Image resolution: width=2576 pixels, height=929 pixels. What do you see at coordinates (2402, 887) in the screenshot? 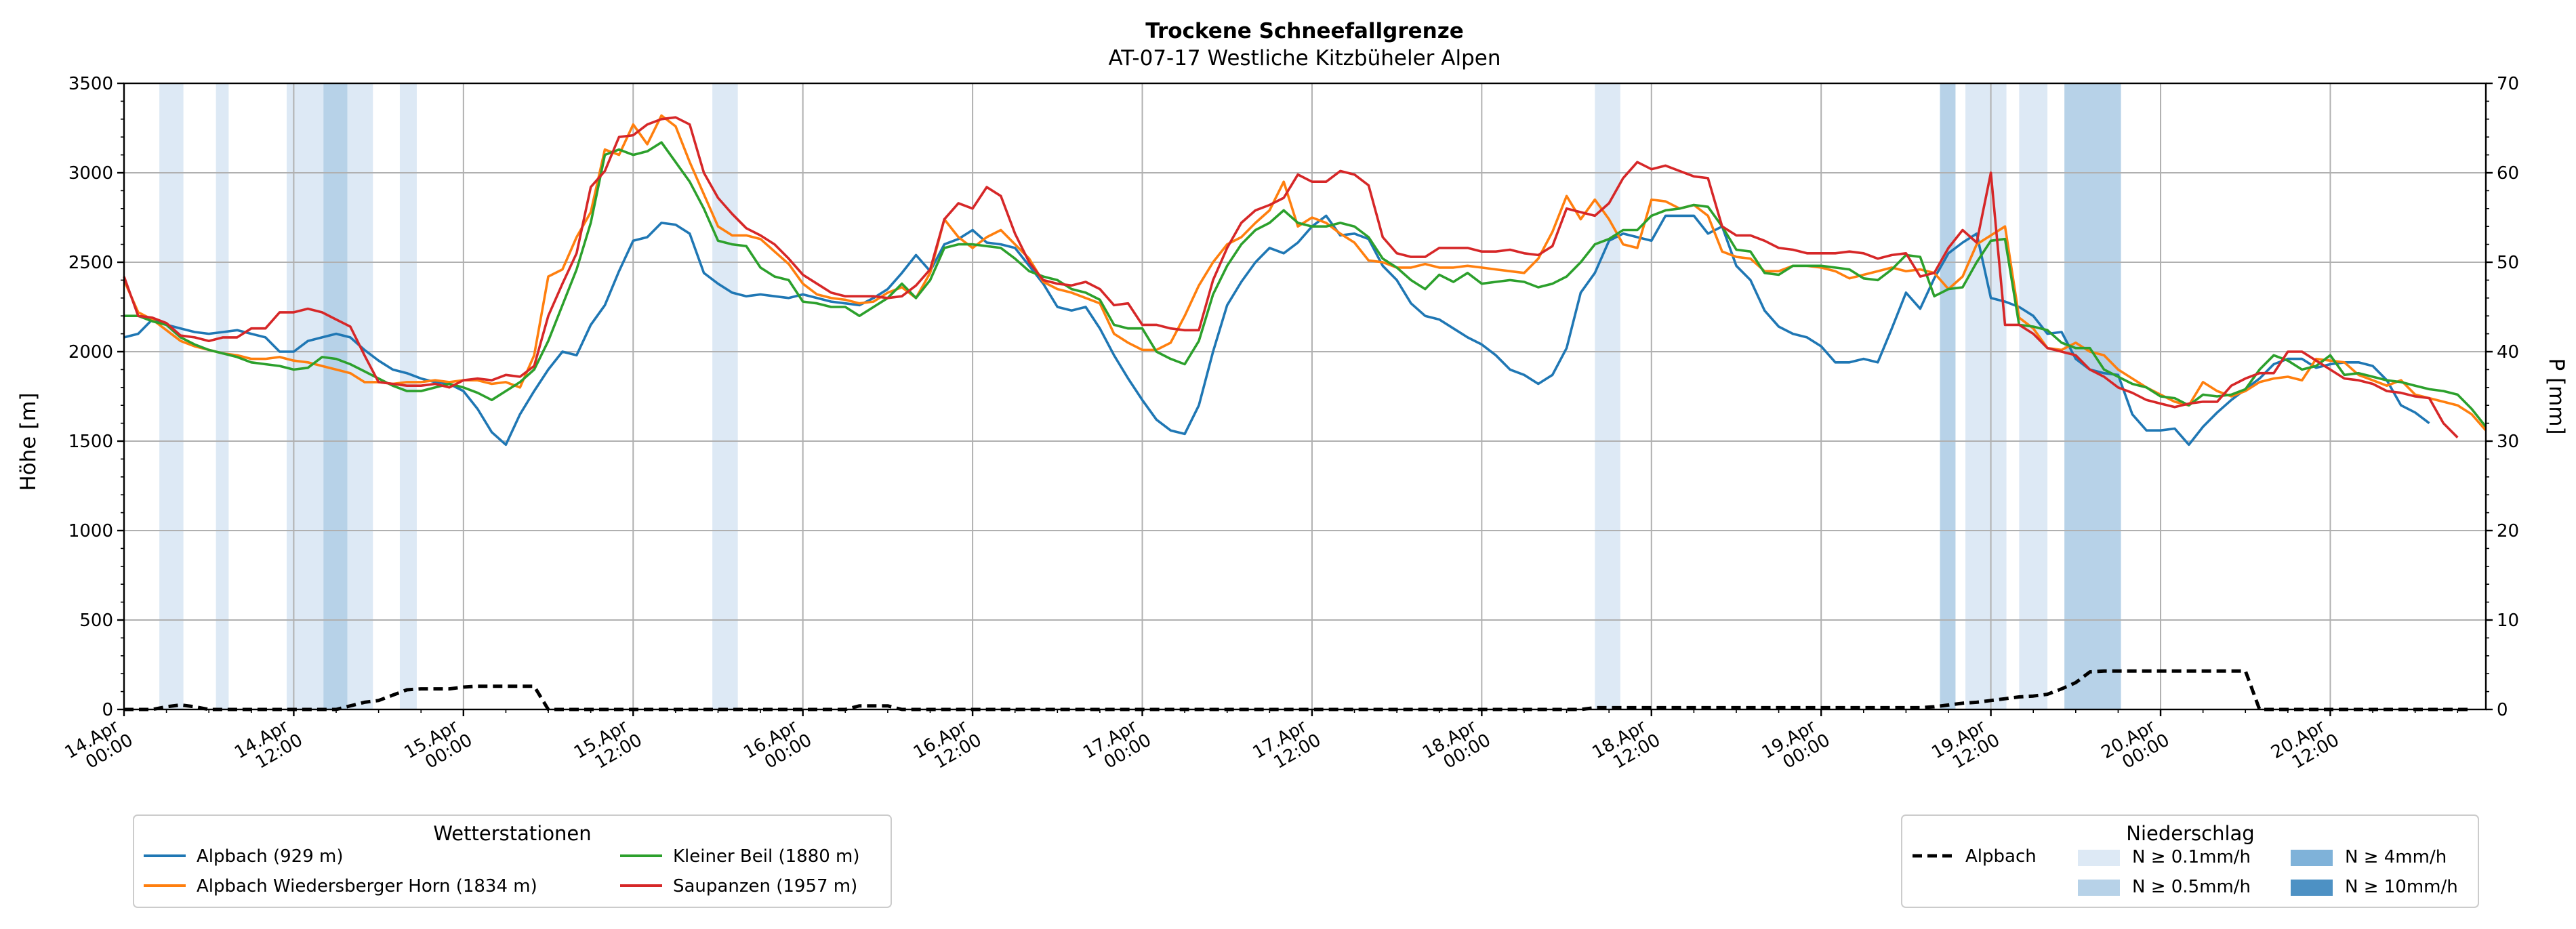
I see `legend-precip-label-3: N ≥ 10mm/h` at bounding box center [2402, 887].